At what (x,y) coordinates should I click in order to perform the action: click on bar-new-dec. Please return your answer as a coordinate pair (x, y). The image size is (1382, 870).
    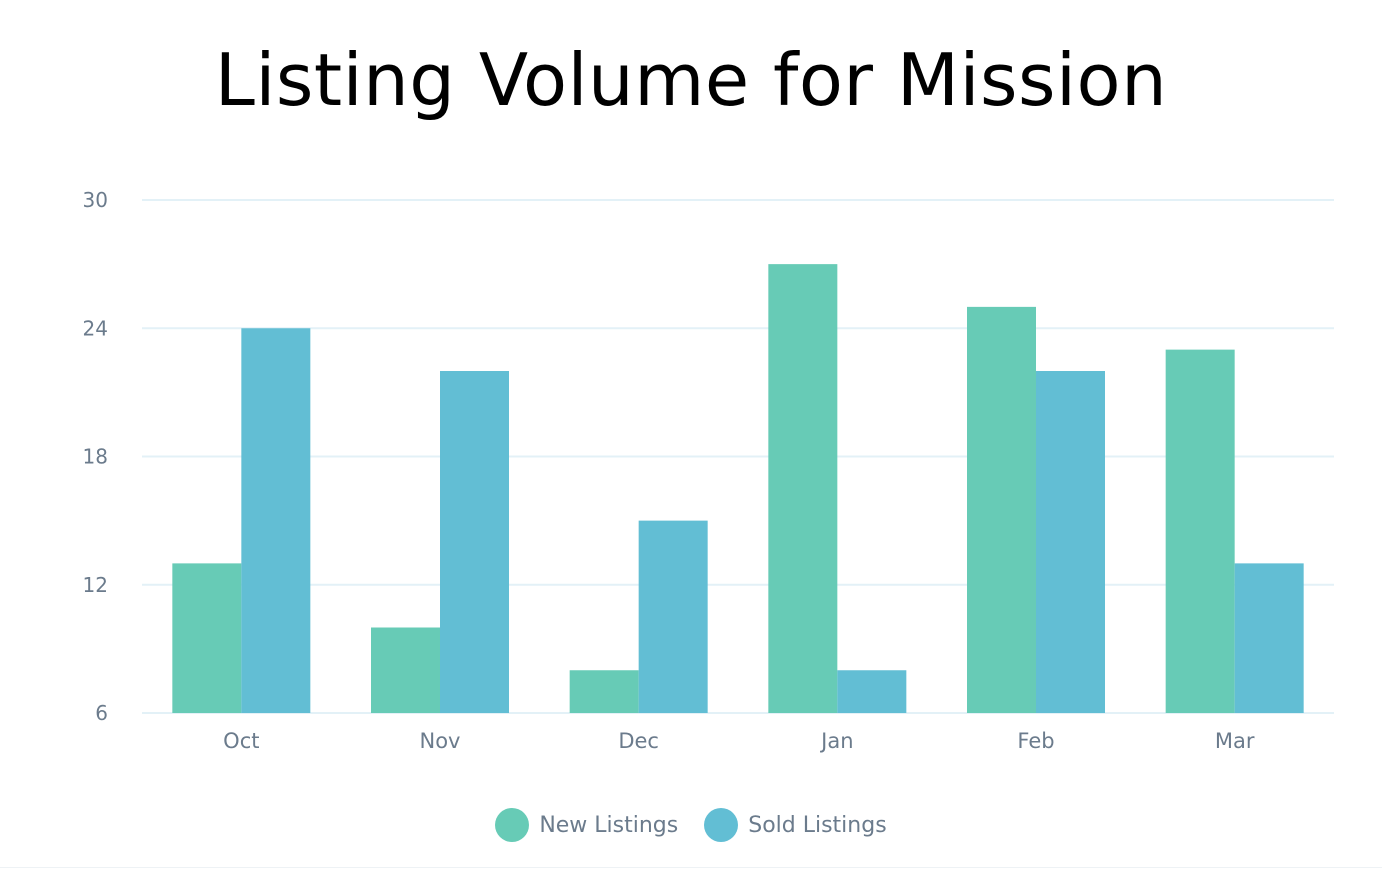
    Looking at the image, I should click on (604, 691).